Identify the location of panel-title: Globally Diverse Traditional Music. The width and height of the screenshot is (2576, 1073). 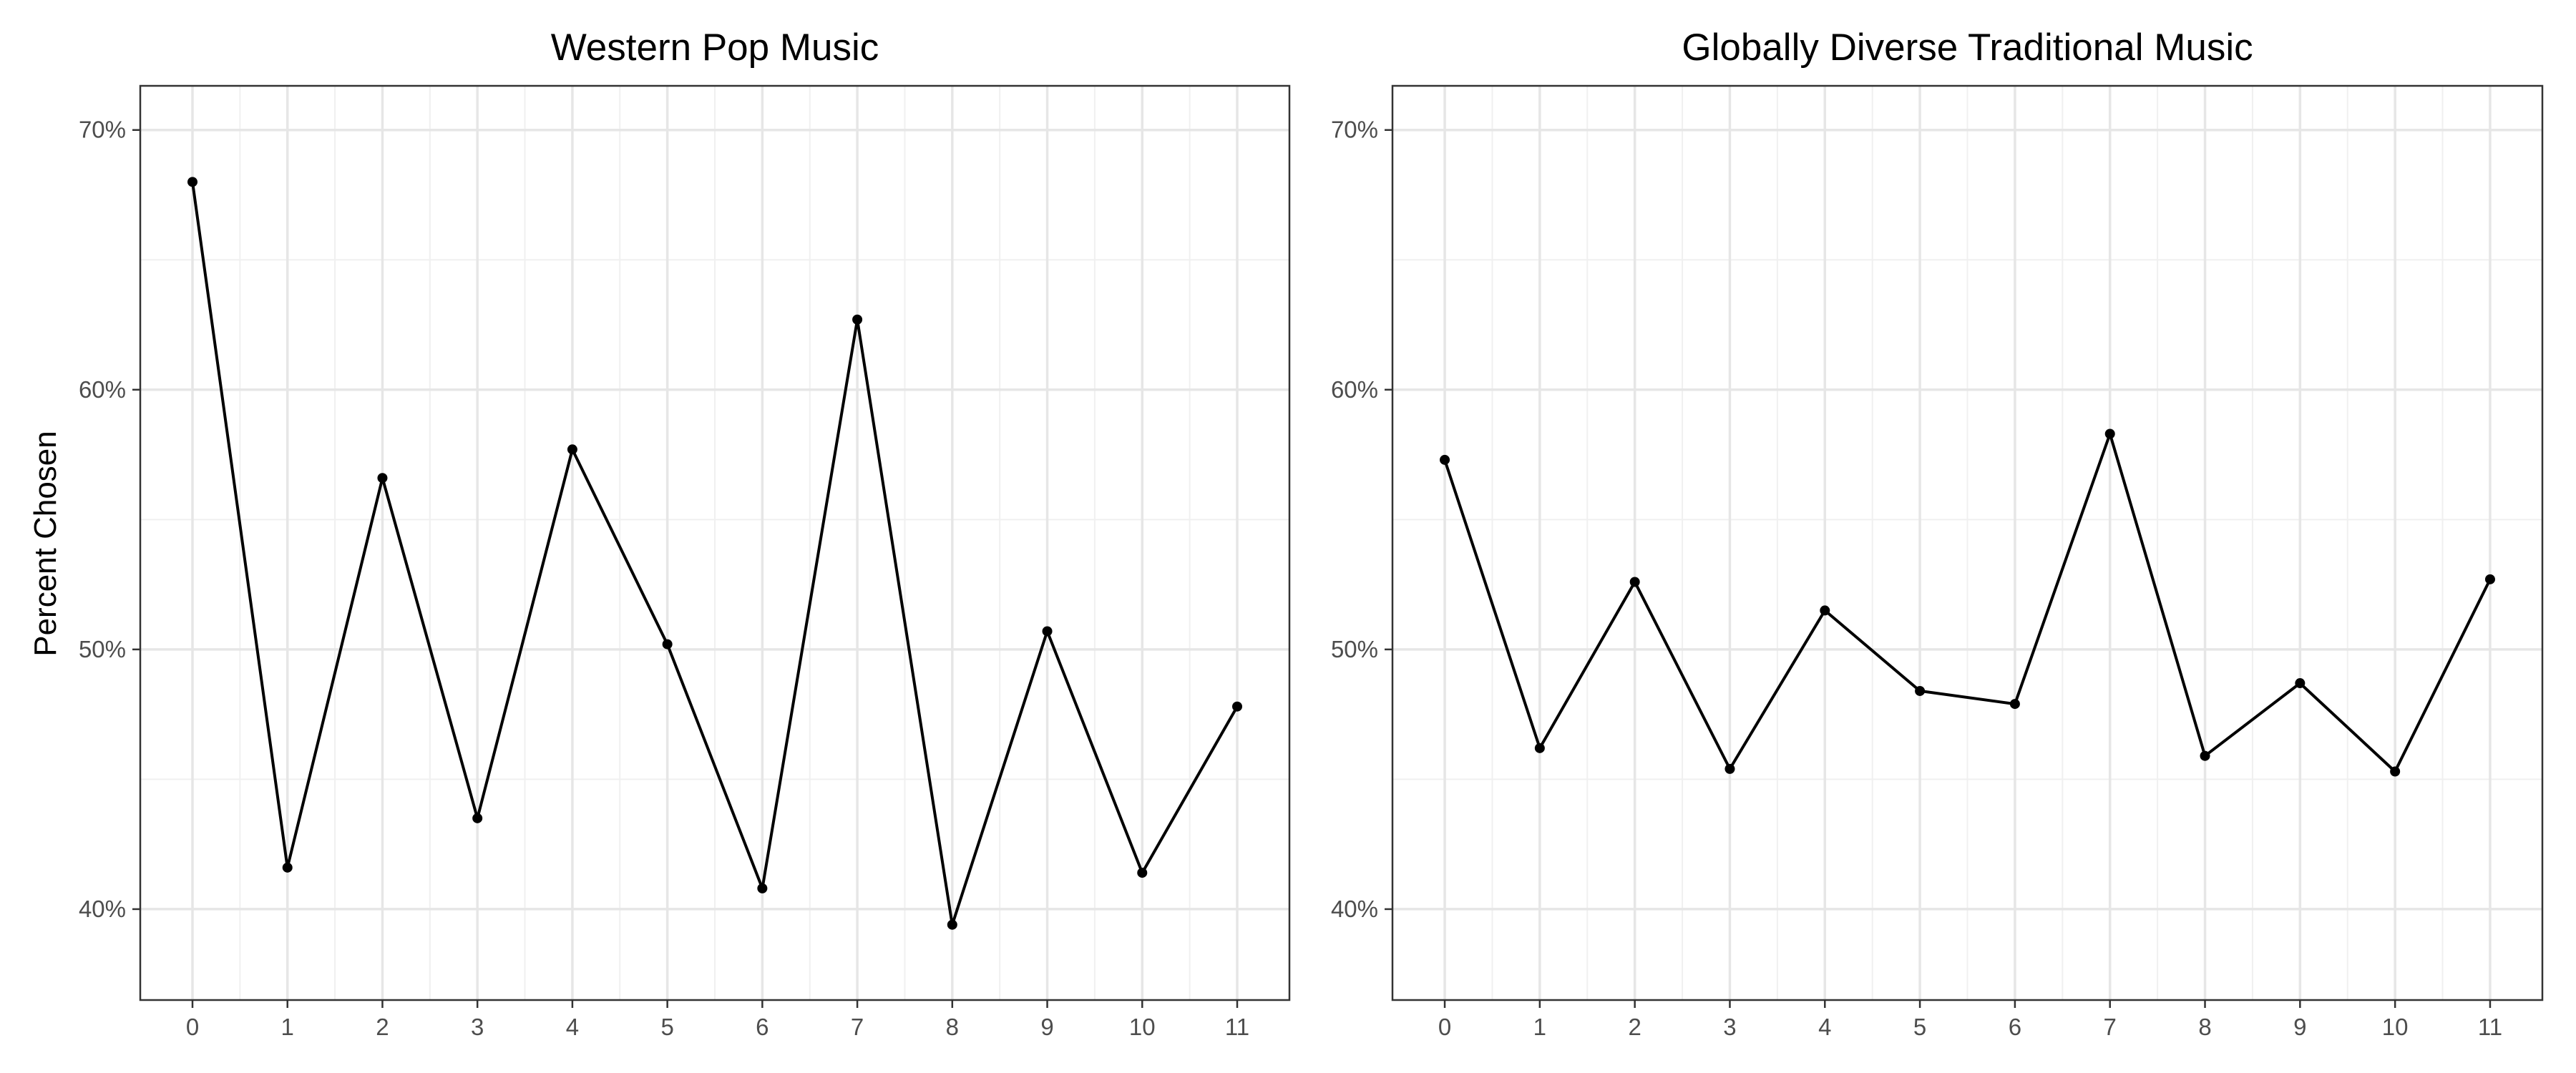
(1967, 48).